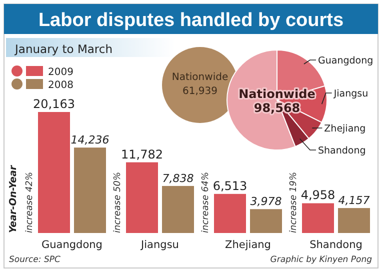 This screenshot has width=382, height=272. What do you see at coordinates (90, 140) in the screenshot?
I see `data-label: 14,236` at bounding box center [90, 140].